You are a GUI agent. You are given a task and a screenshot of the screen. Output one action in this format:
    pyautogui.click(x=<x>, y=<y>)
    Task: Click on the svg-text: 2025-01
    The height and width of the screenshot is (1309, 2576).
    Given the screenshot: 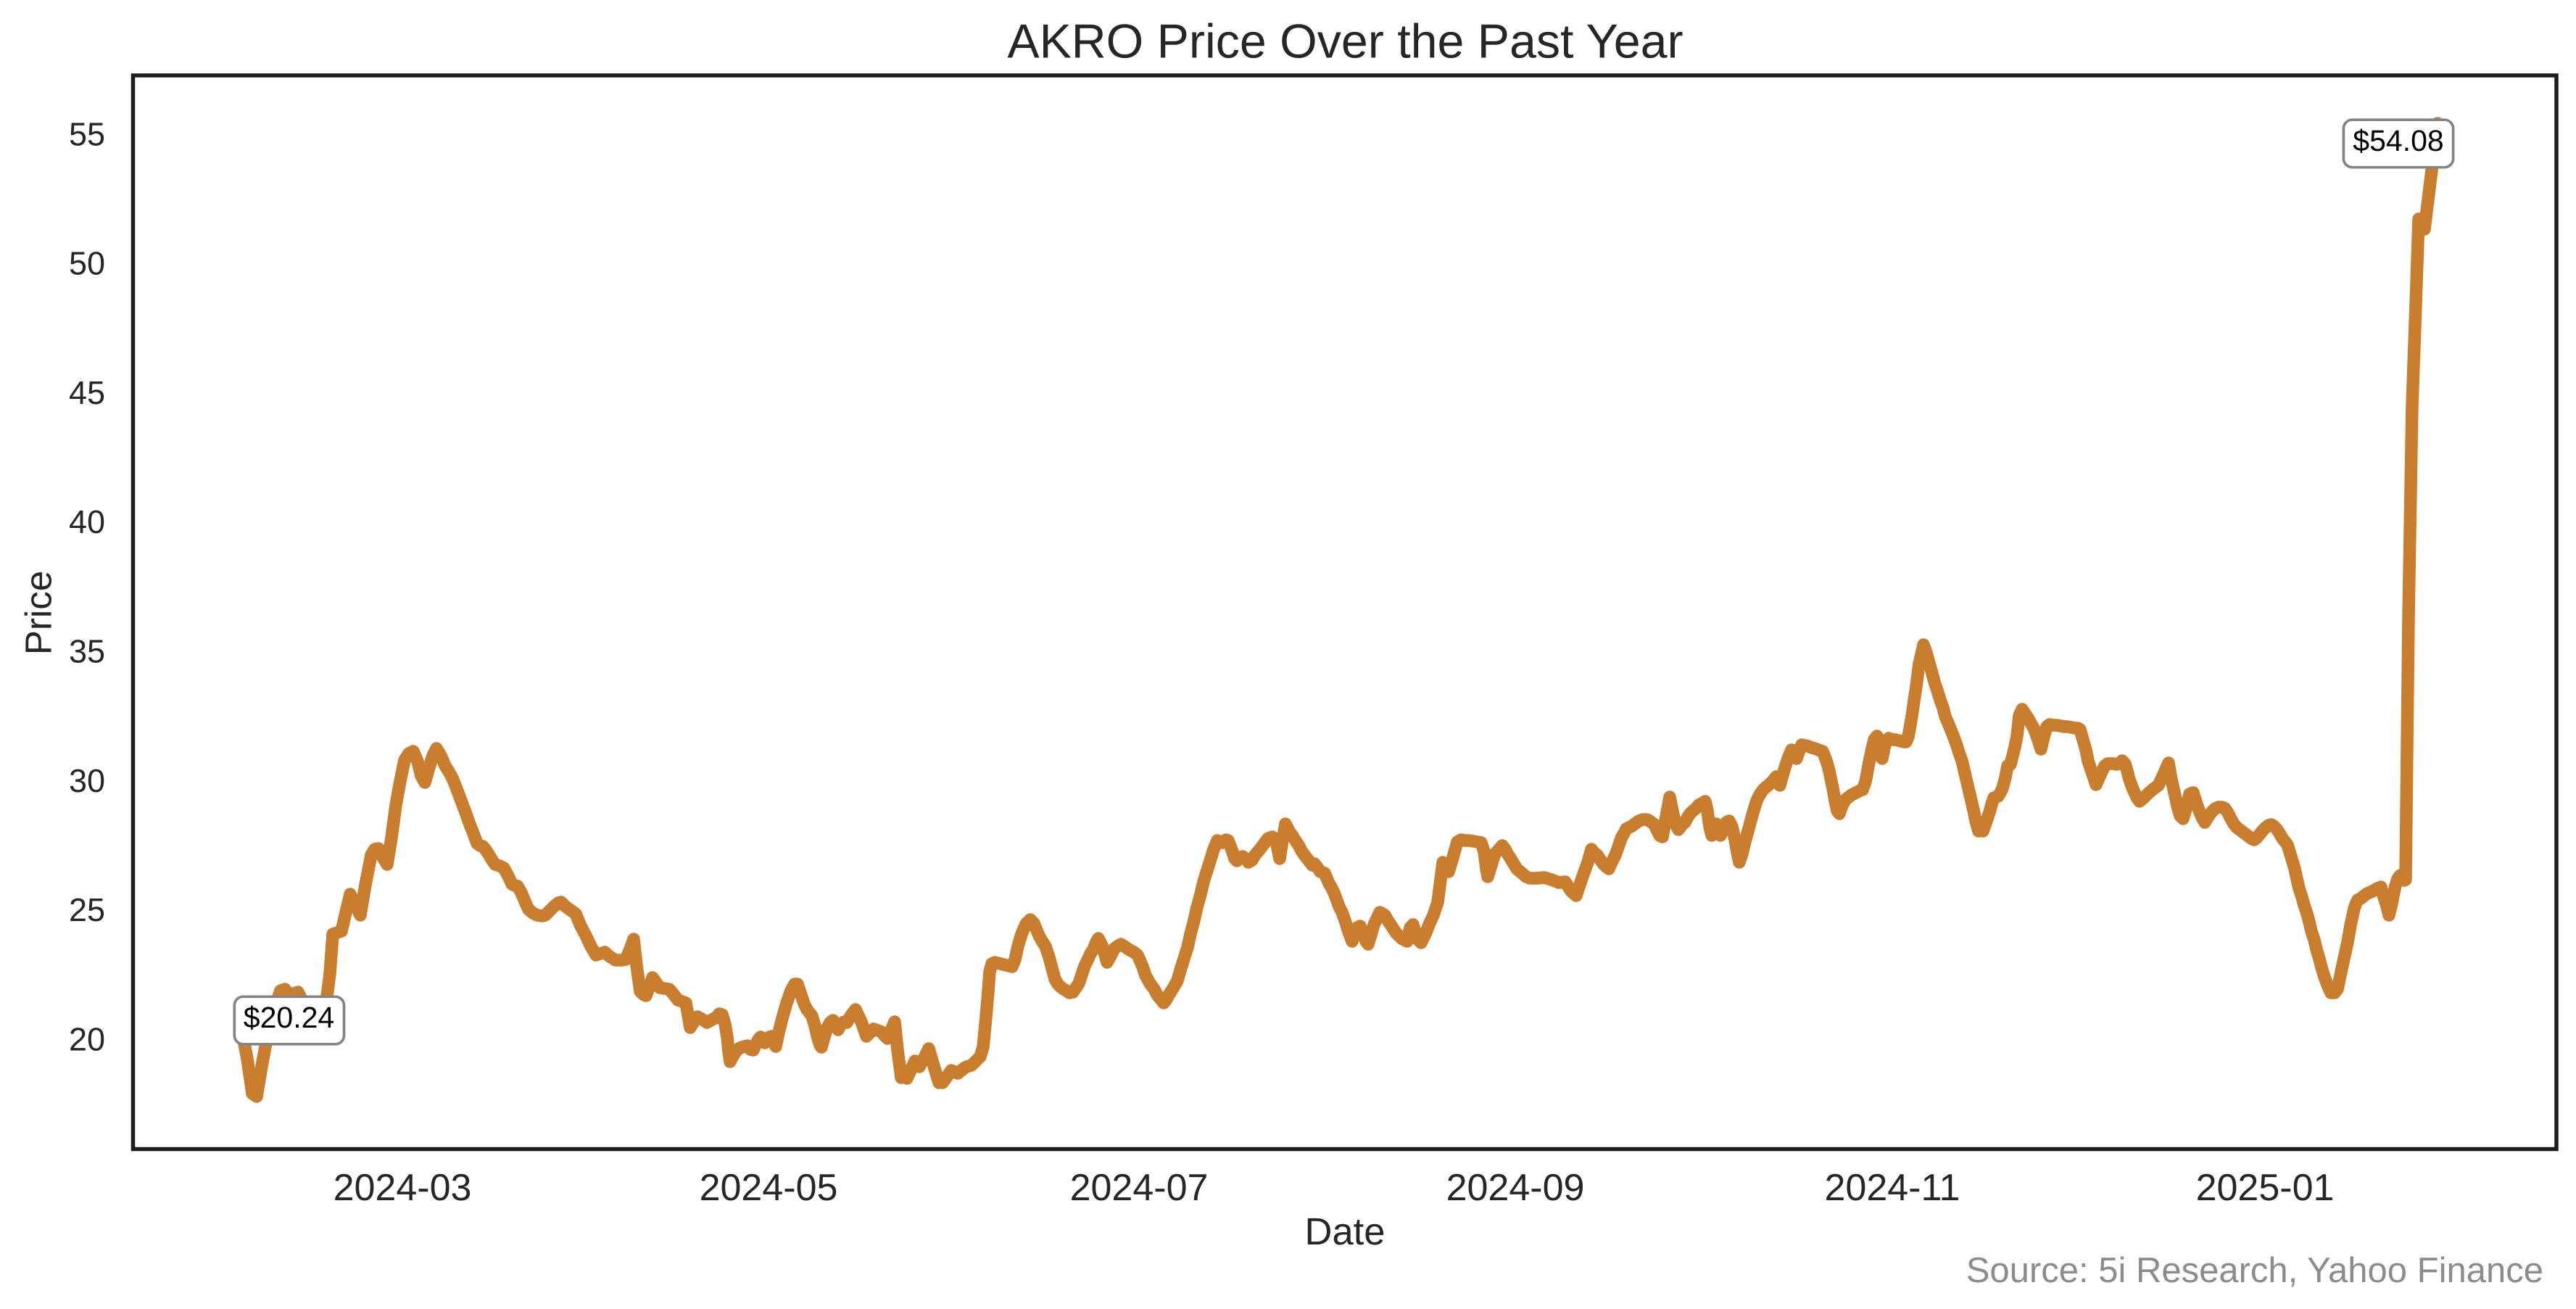 What is the action you would take?
    pyautogui.click(x=2266, y=1188)
    